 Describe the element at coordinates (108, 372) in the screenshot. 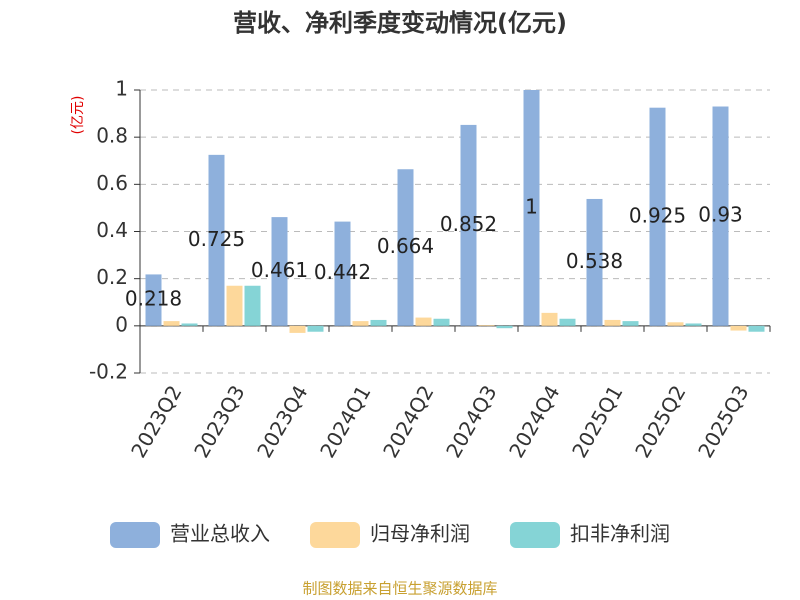

I see `y-tick-label: -0.2` at that location.